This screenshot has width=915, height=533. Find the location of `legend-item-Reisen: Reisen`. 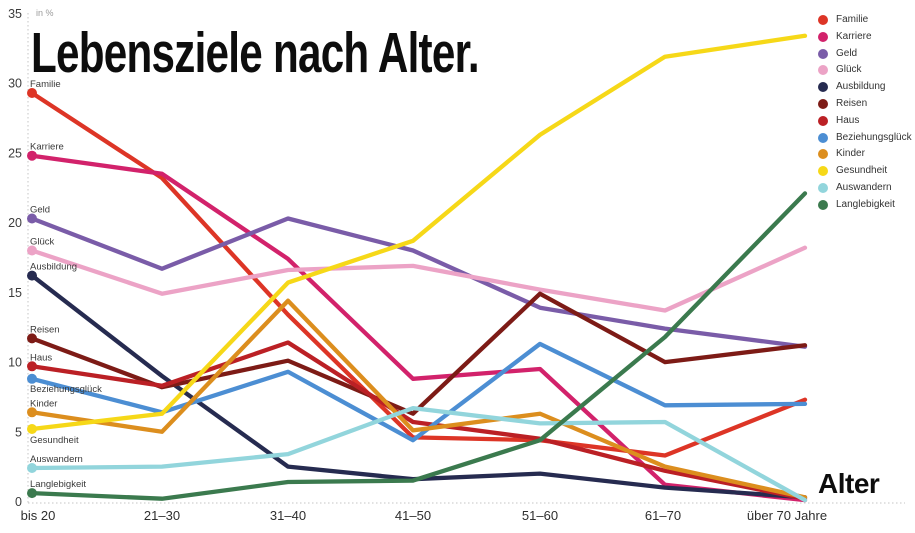

legend-item-Reisen: Reisen is located at coordinates (865, 104).